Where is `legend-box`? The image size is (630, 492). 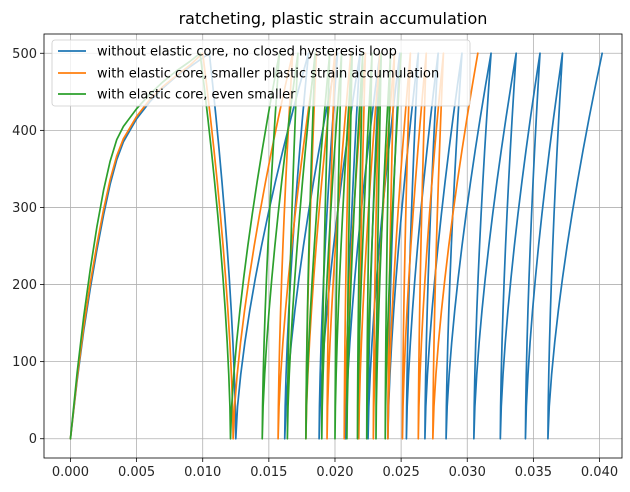
legend-box is located at coordinates (261, 73).